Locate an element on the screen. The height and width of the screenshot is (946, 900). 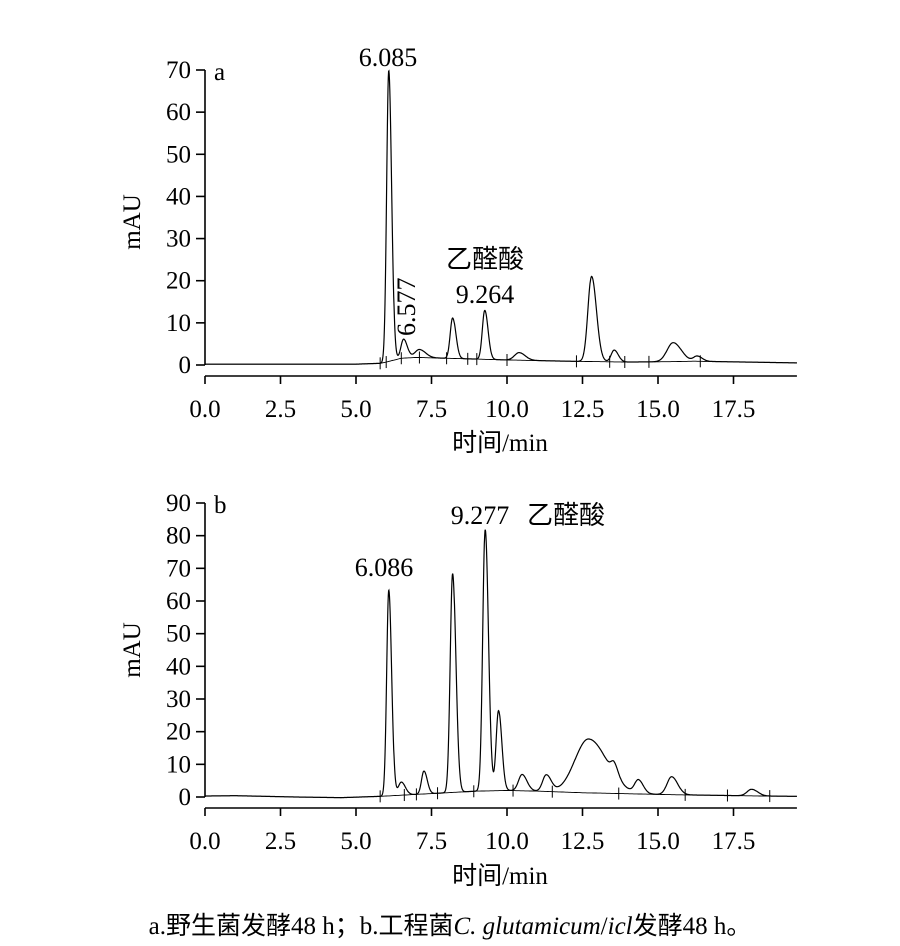
caption-organism: C. glutamicum is located at coordinates (527, 926).